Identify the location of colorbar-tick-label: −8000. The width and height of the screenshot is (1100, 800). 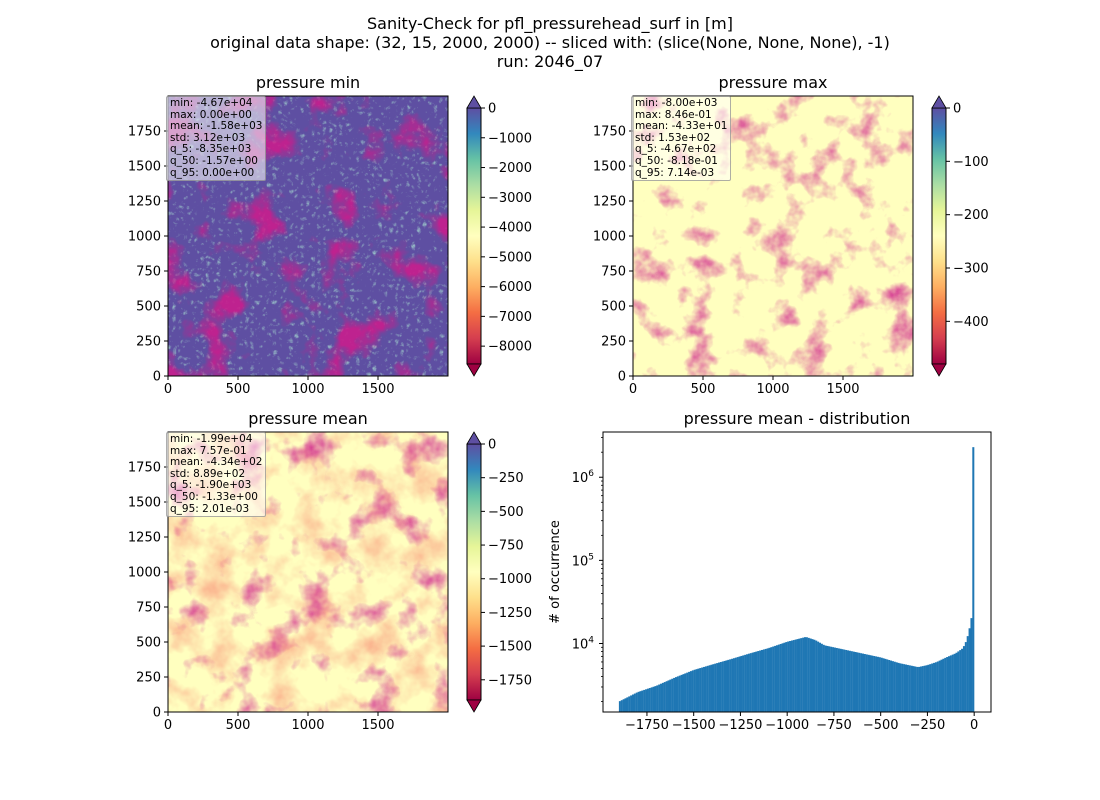
(510, 347).